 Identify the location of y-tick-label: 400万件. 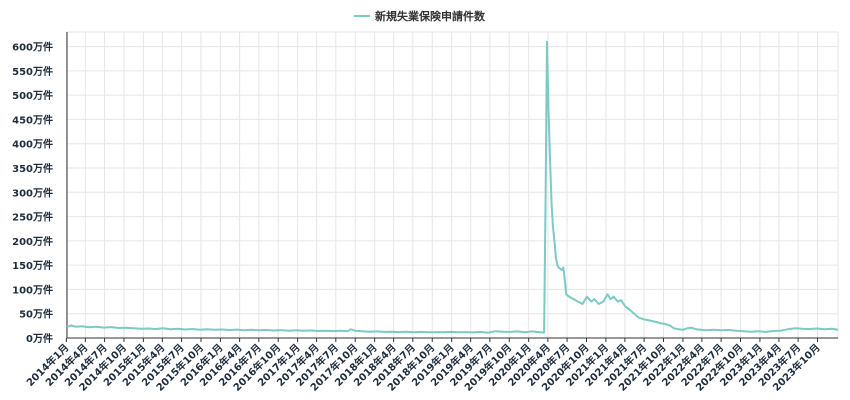
(32, 144).